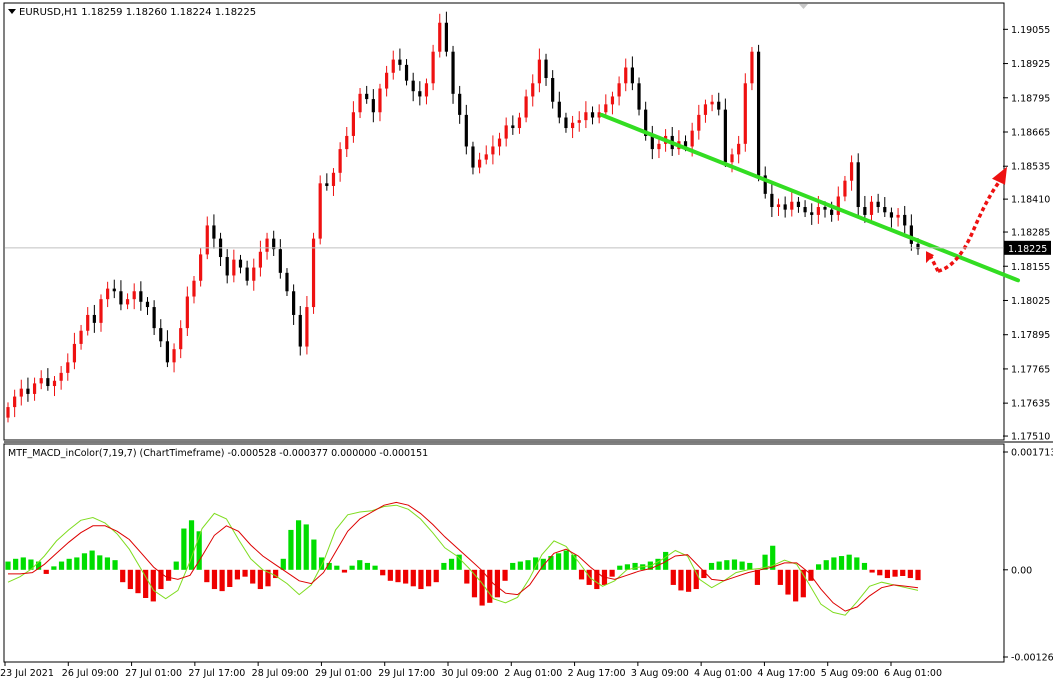 The image size is (1053, 690). What do you see at coordinates (12, 11) in the screenshot?
I see `chart-menu-triangle-icon` at bounding box center [12, 11].